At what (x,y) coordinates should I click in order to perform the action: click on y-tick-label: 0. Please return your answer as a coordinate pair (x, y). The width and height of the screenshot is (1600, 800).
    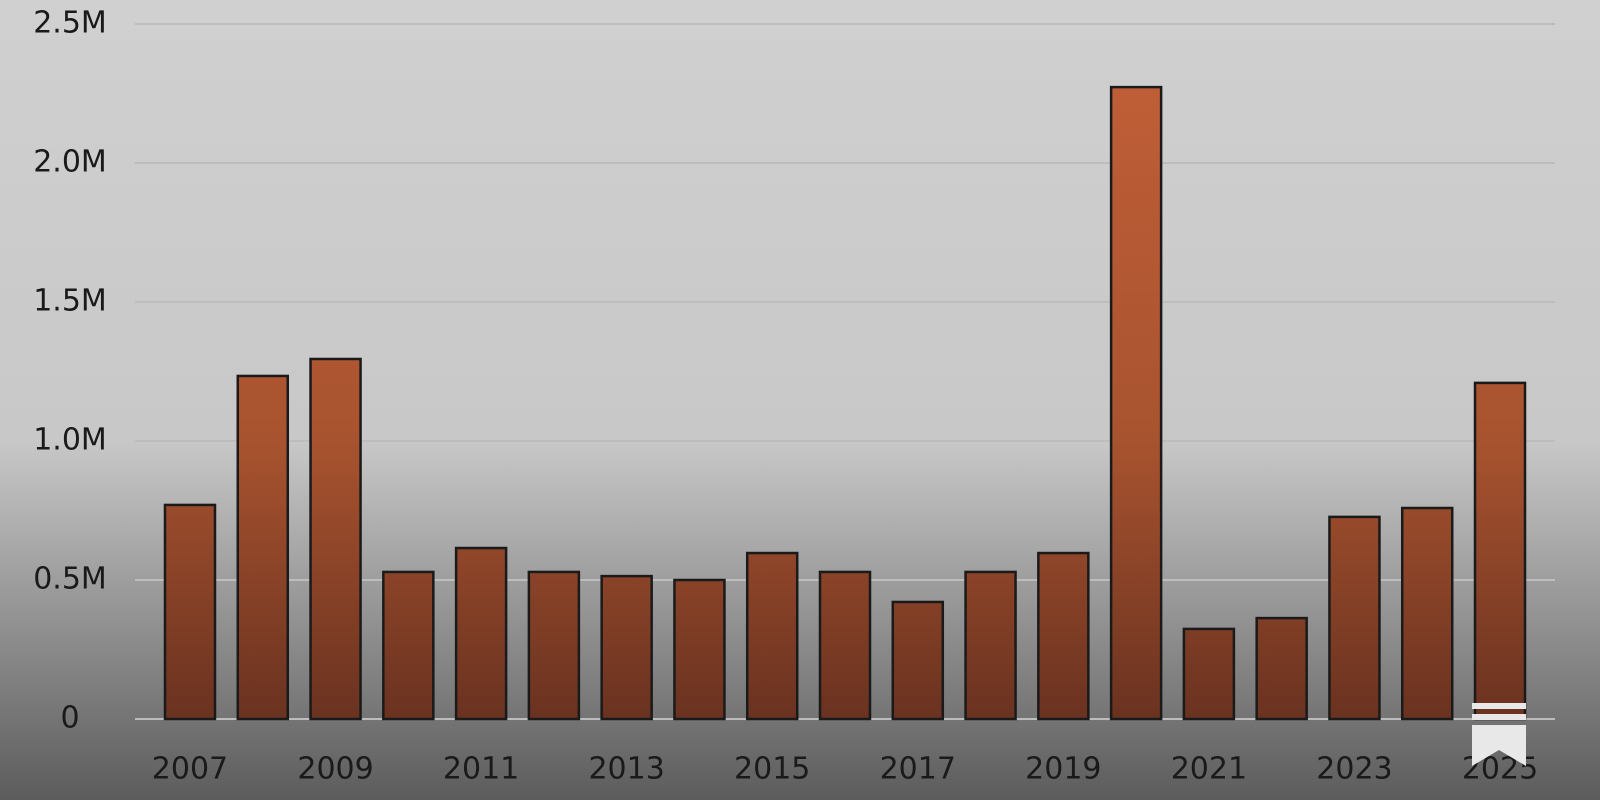
    Looking at the image, I should click on (69, 718).